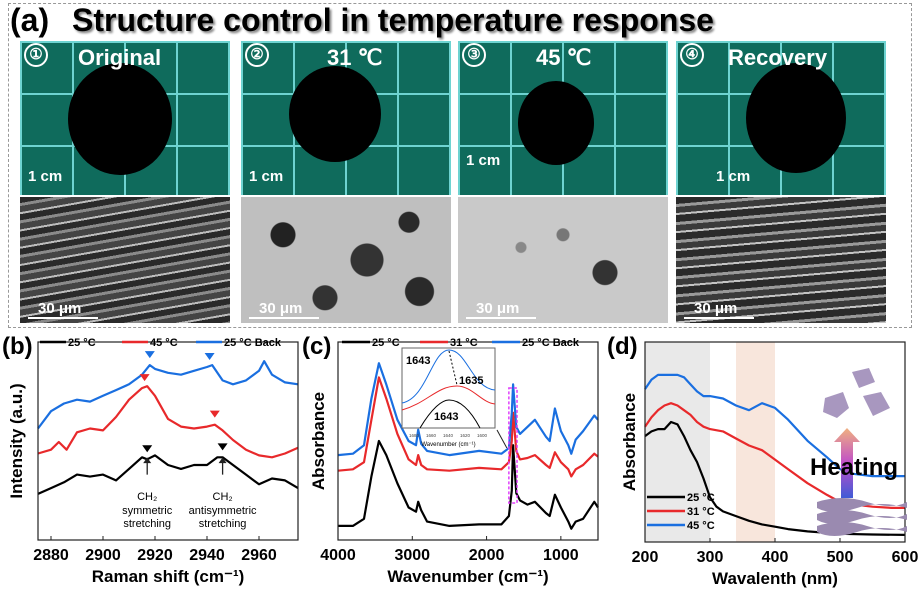 This screenshot has width=921, height=593. What do you see at coordinates (453, 368) in the screenshot?
I see `inset-shift-arrow` at bounding box center [453, 368].